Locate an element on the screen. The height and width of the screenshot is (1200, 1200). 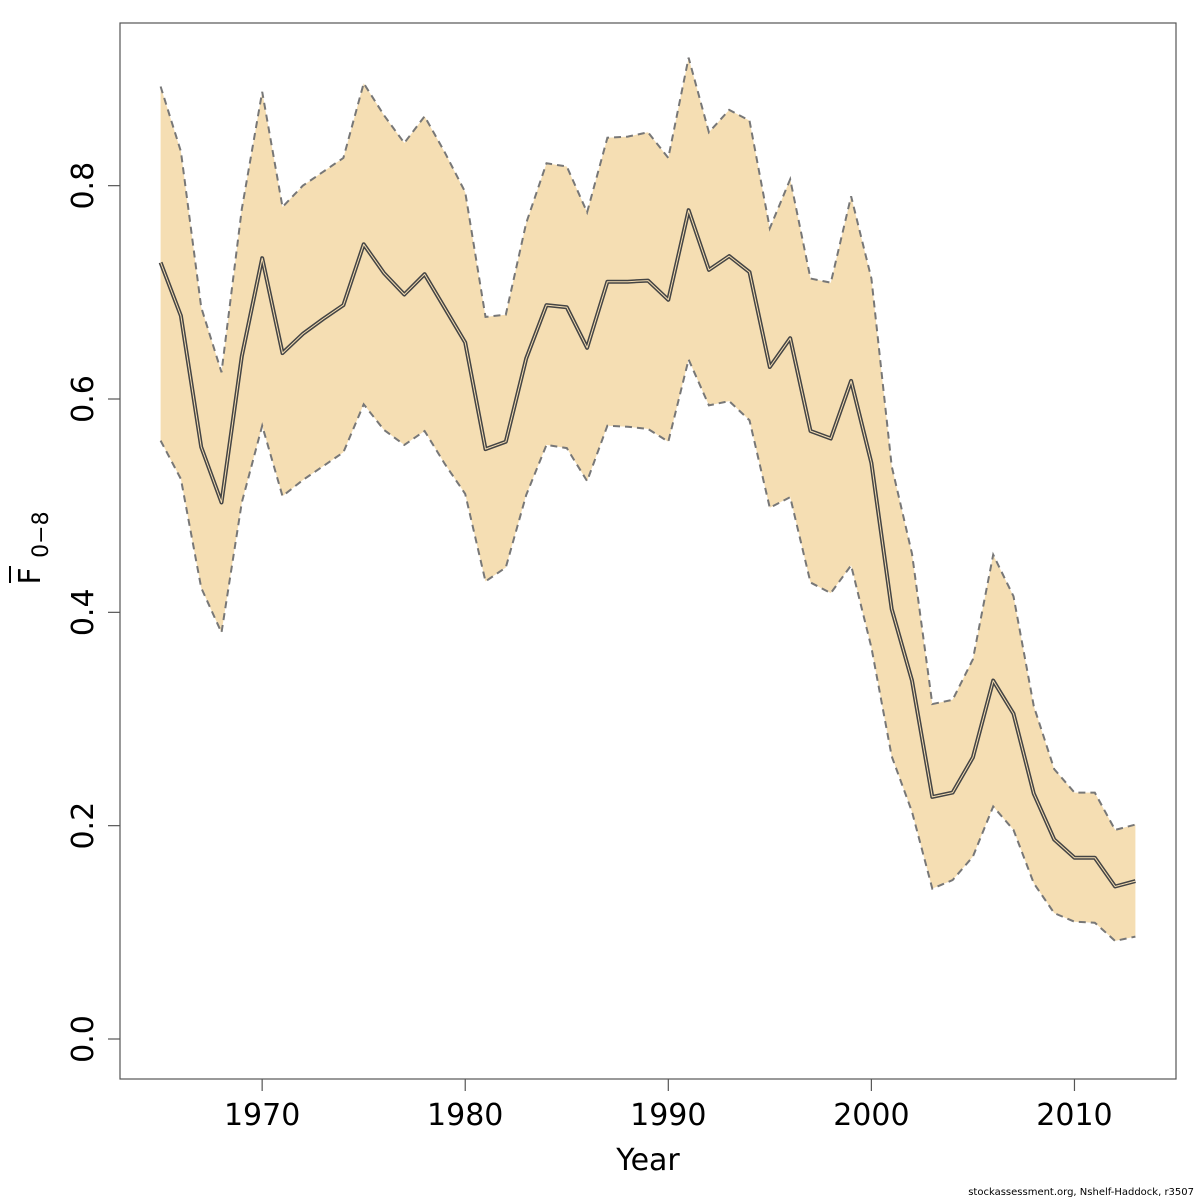
y-tick-label: 0.6 is located at coordinates (83, 399).